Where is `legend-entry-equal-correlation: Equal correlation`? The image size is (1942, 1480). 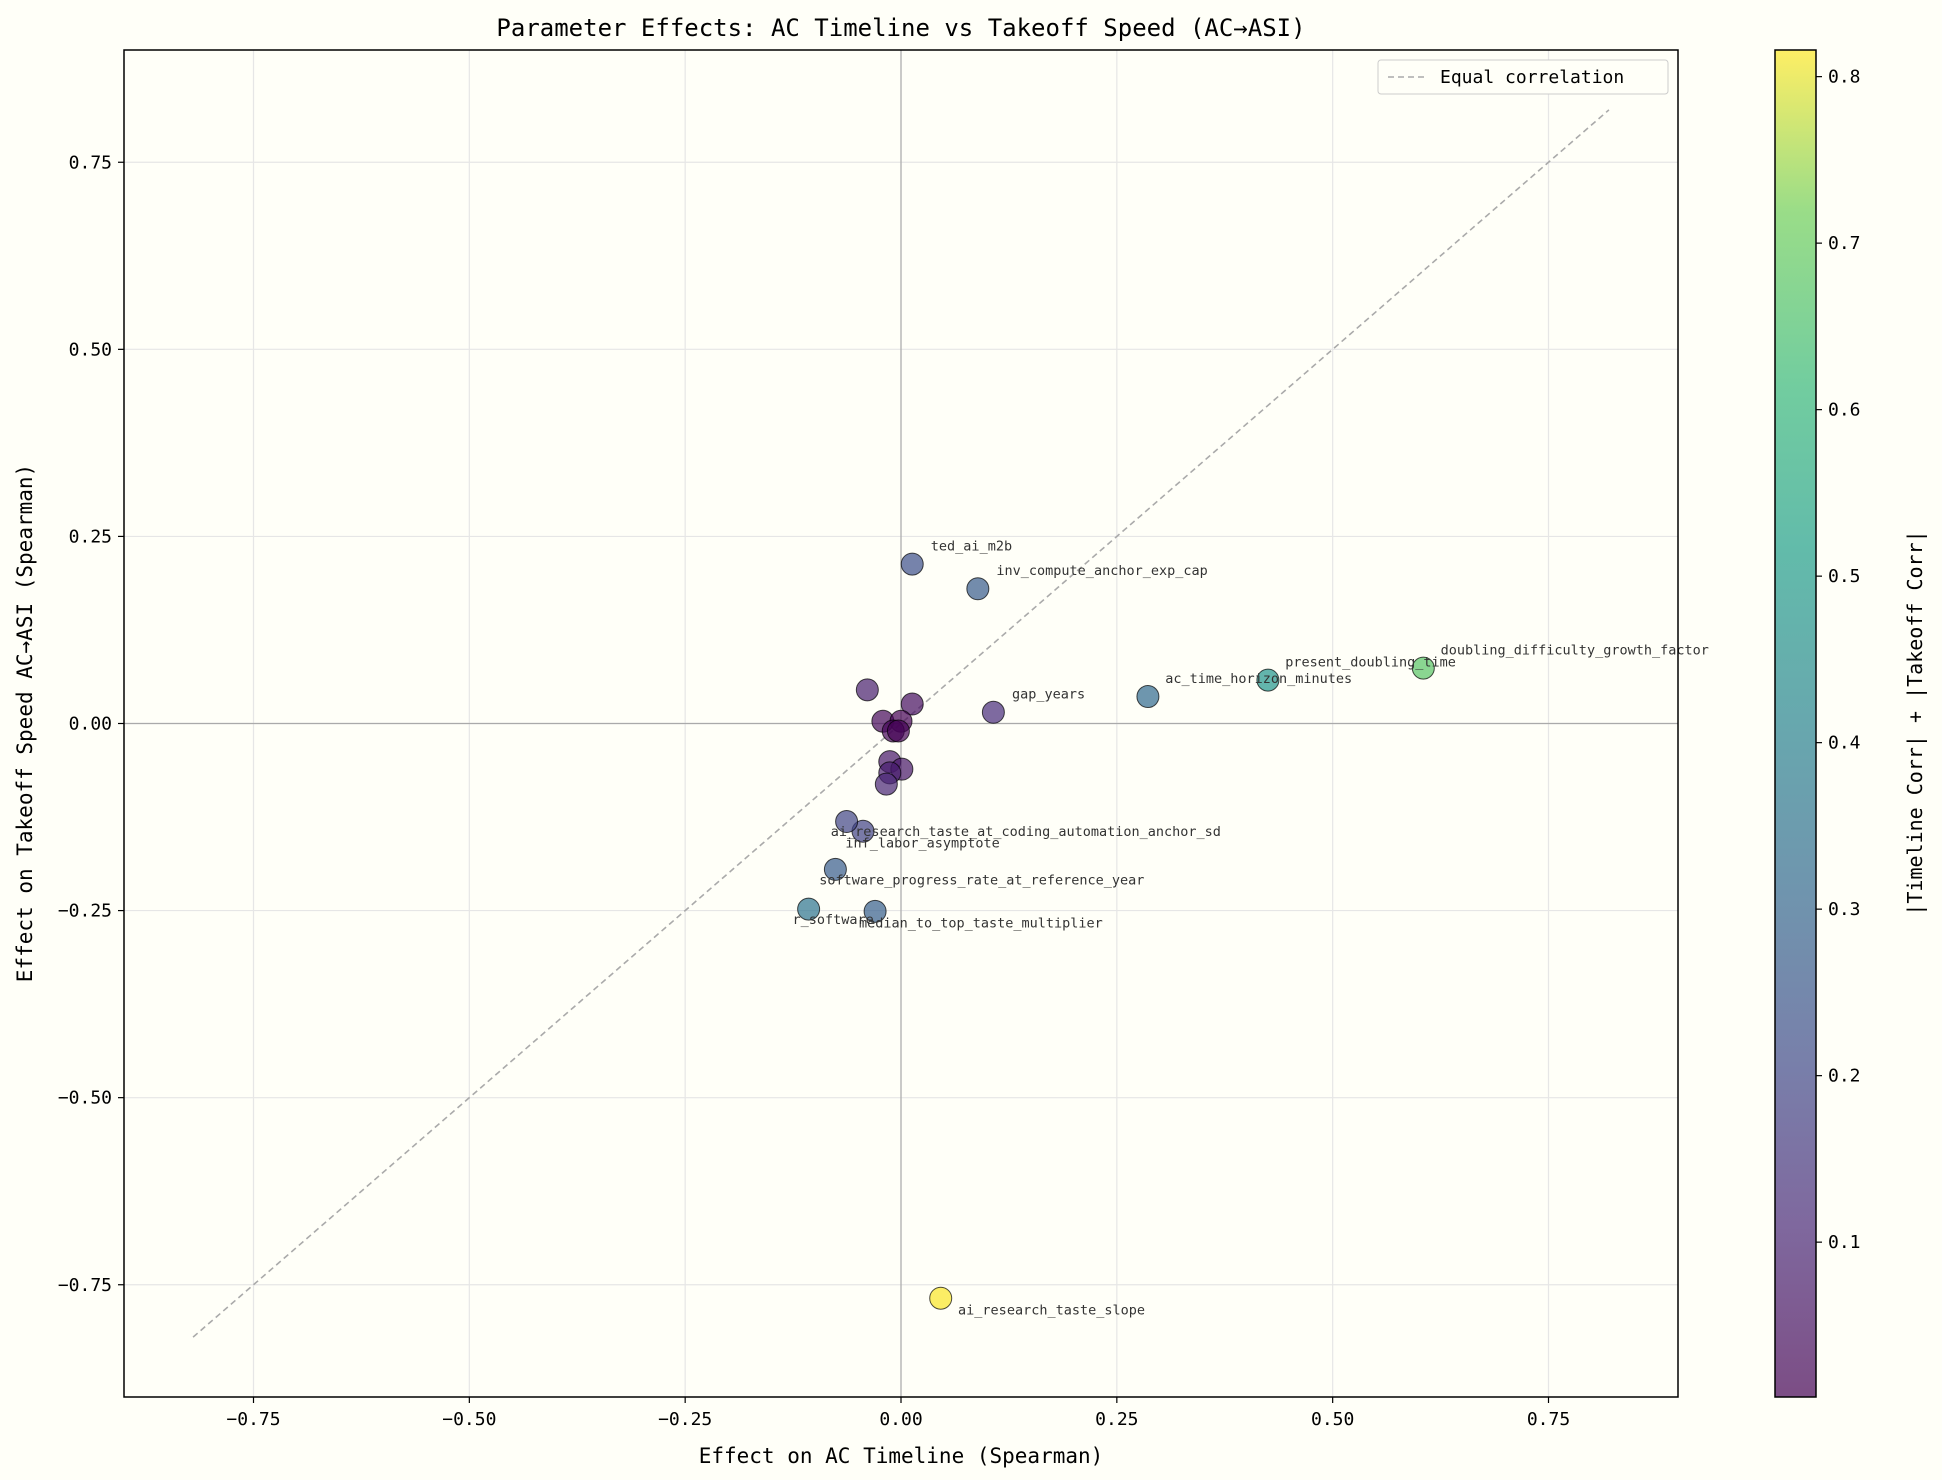 legend-entry-equal-correlation: Equal correlation is located at coordinates (1532, 77).